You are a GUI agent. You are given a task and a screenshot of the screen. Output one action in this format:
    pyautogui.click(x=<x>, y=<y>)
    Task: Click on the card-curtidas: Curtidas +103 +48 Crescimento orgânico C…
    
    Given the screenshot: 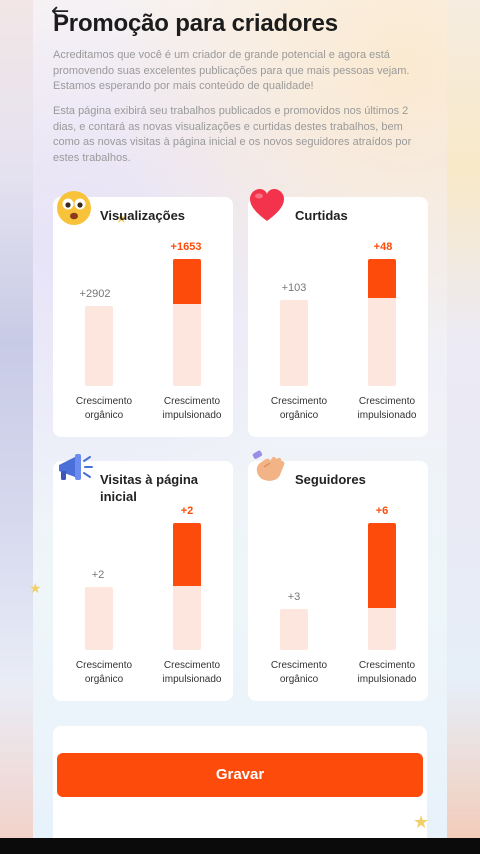 What is the action you would take?
    pyautogui.click(x=338, y=313)
    